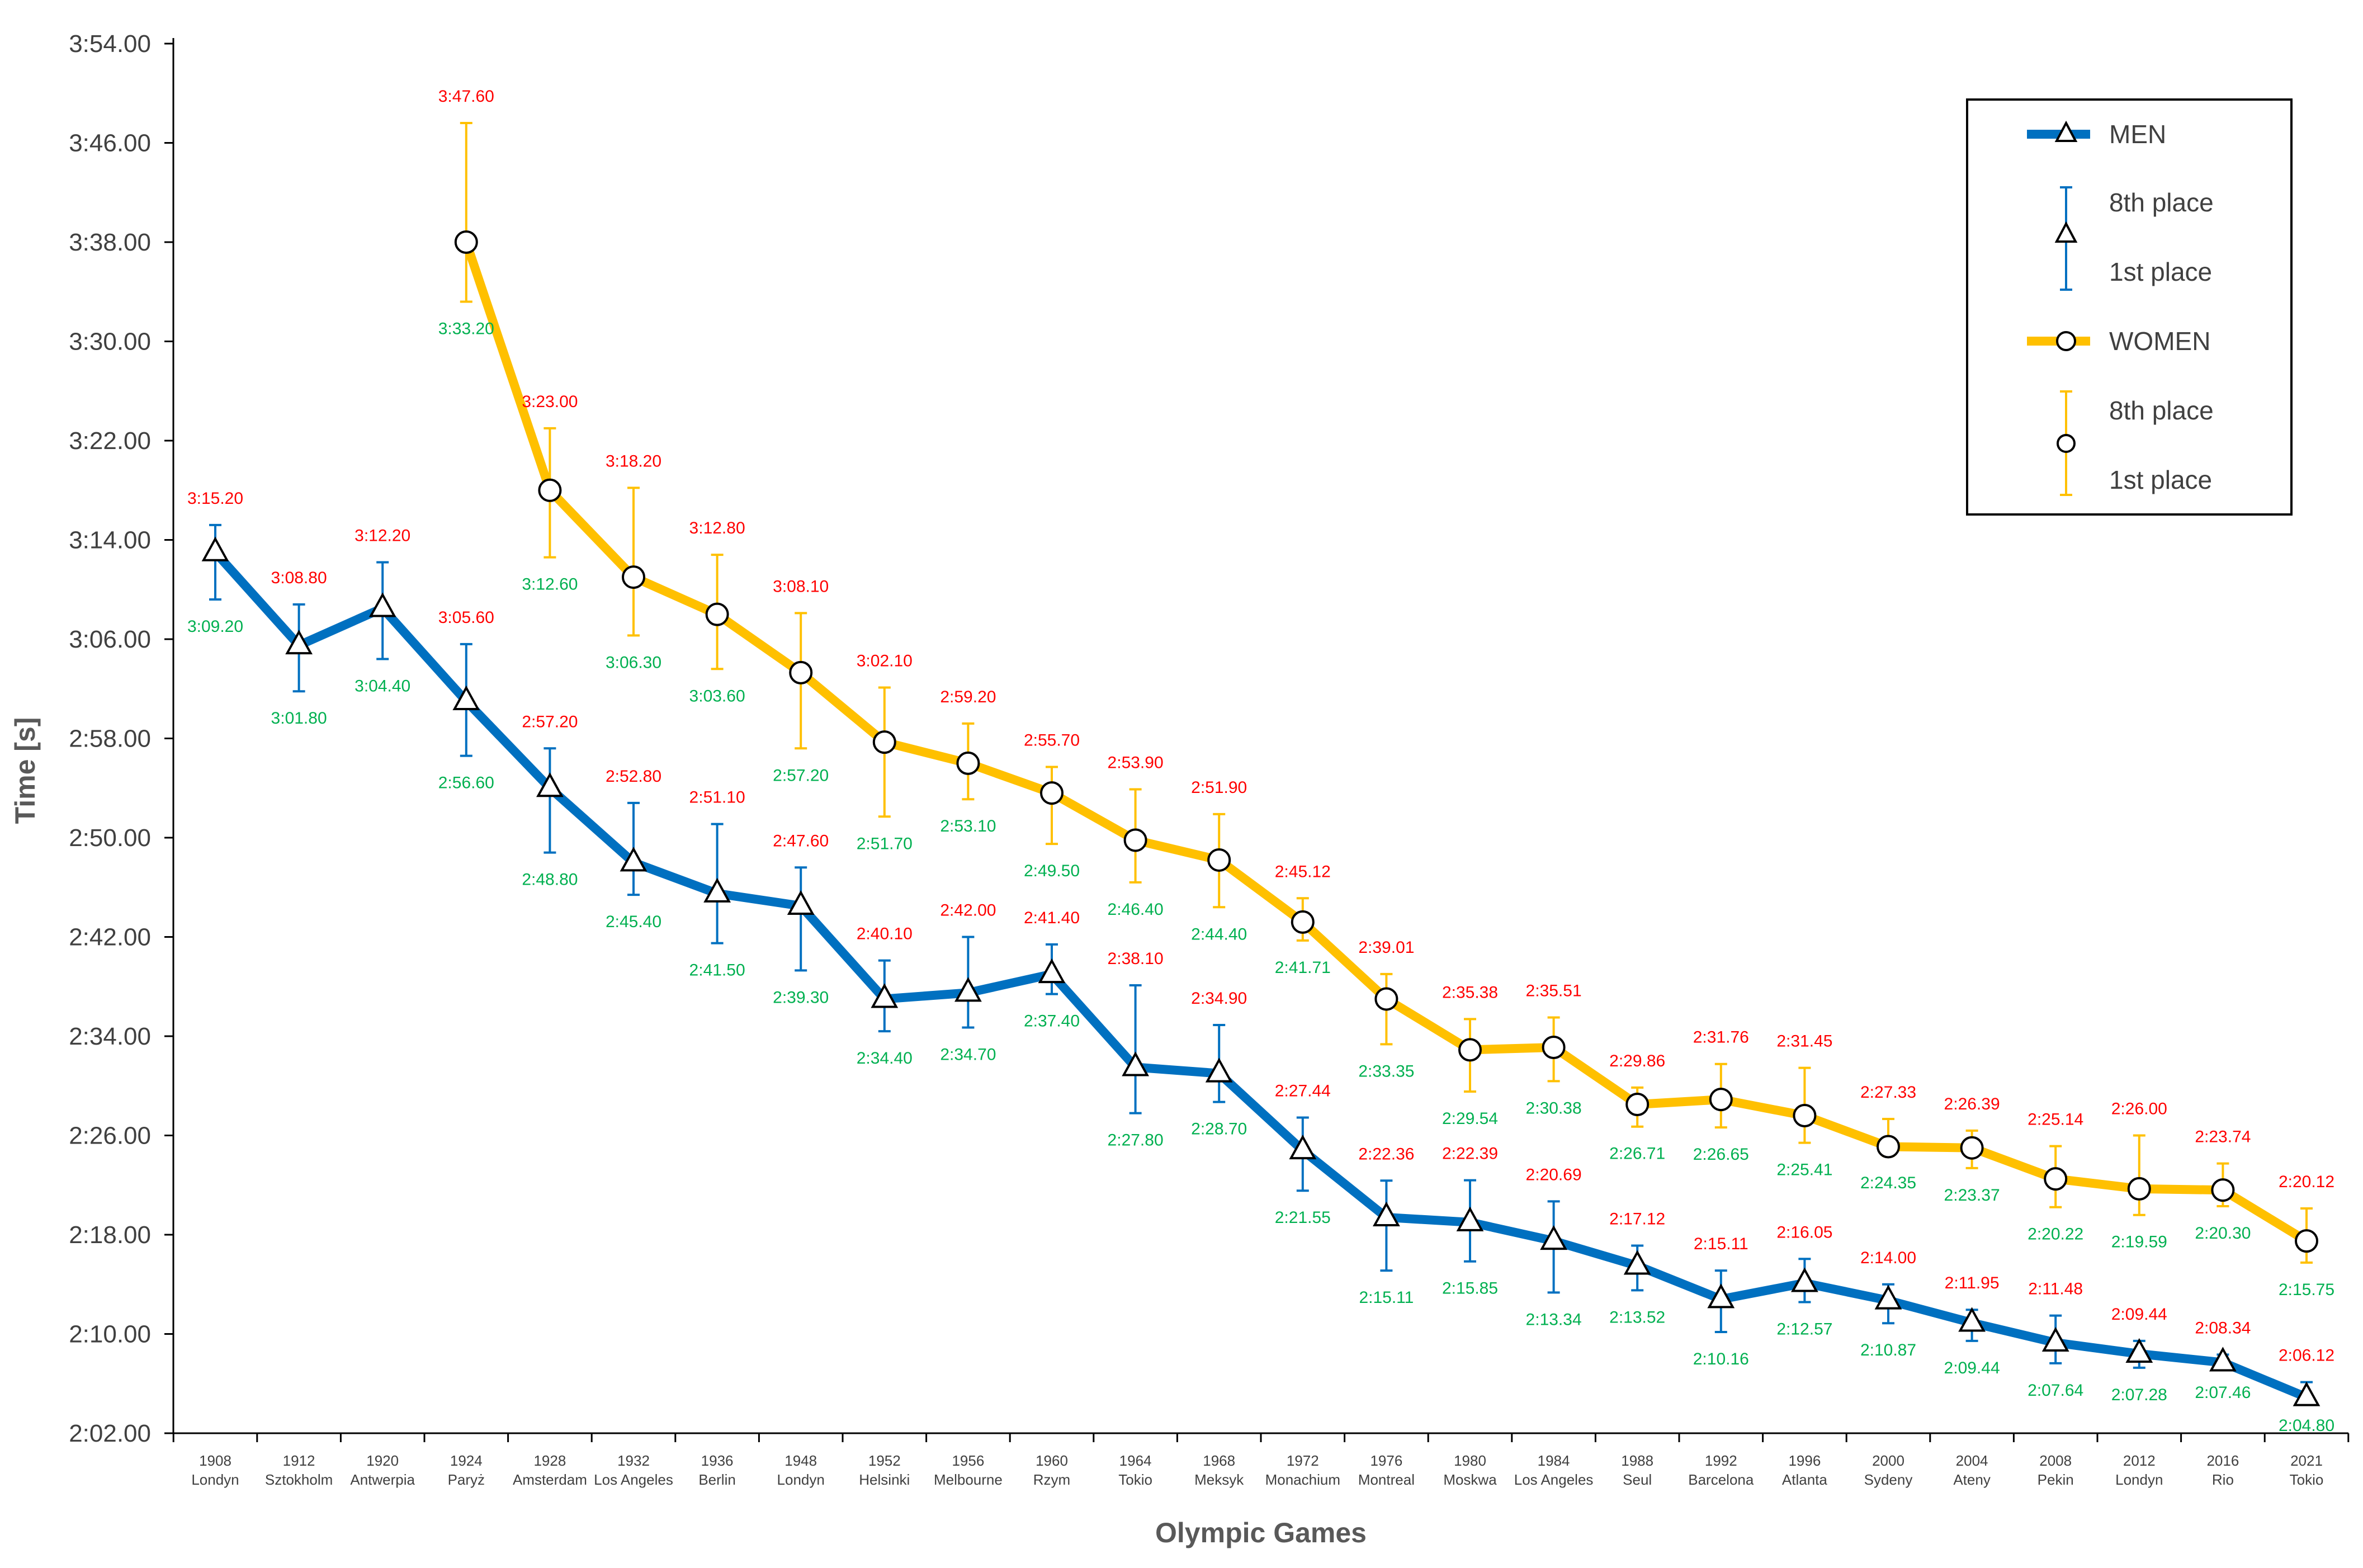  What do you see at coordinates (550, 1480) in the screenshot?
I see `x-tick-city: Amsterdam` at bounding box center [550, 1480].